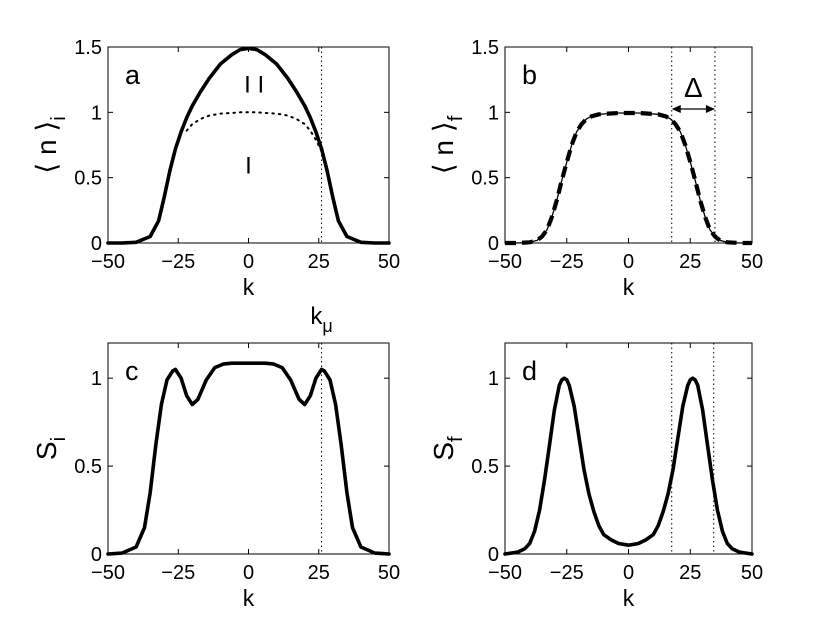  I want to click on delta-arrow-head-left, so click(676, 109).